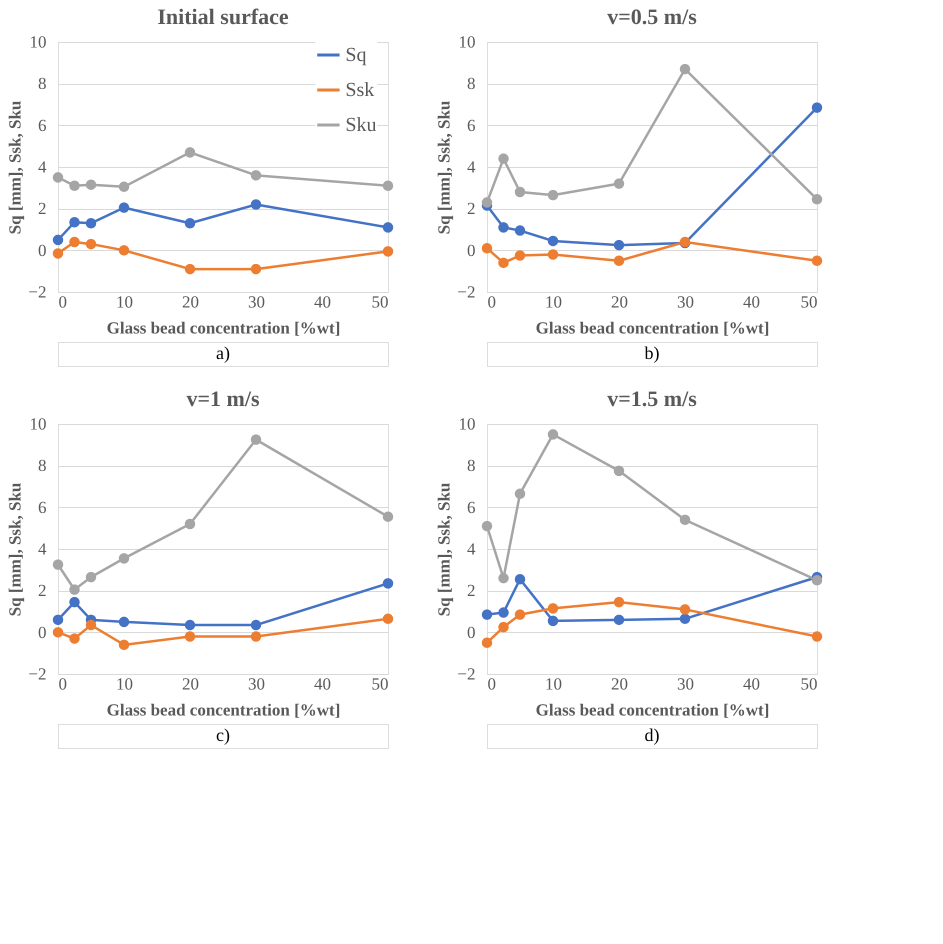 This screenshot has width=943, height=944. What do you see at coordinates (356, 55) in the screenshot?
I see `legend-label: Sq` at bounding box center [356, 55].